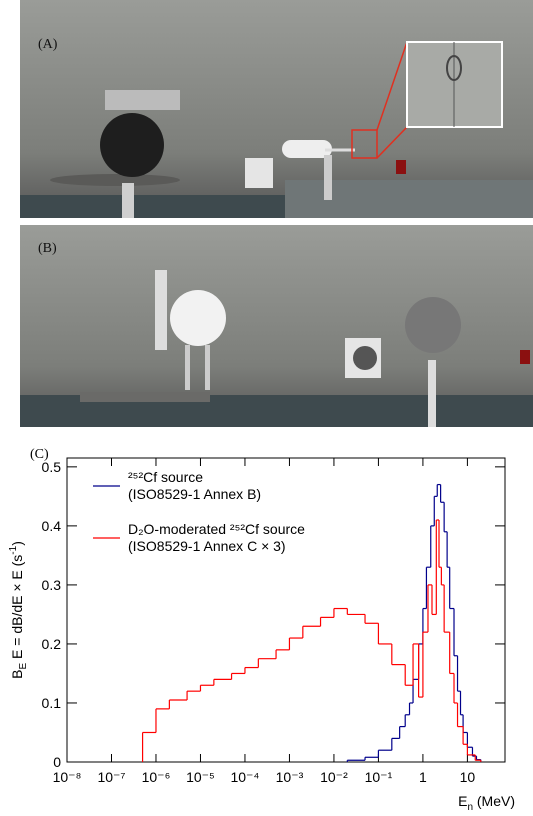  What do you see at coordinates (379, 777) in the screenshot?
I see `x-tick-label: 10⁻¹` at bounding box center [379, 777].